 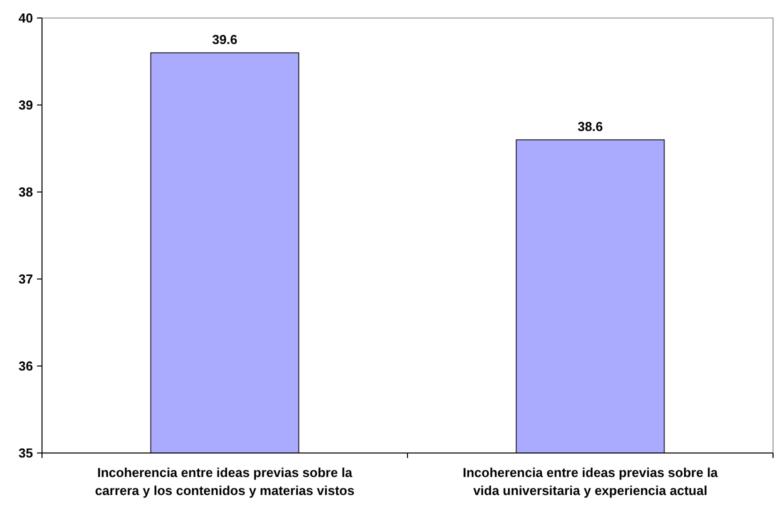 What do you see at coordinates (25, 279) in the screenshot?
I see `y-tick-label: 37` at bounding box center [25, 279].